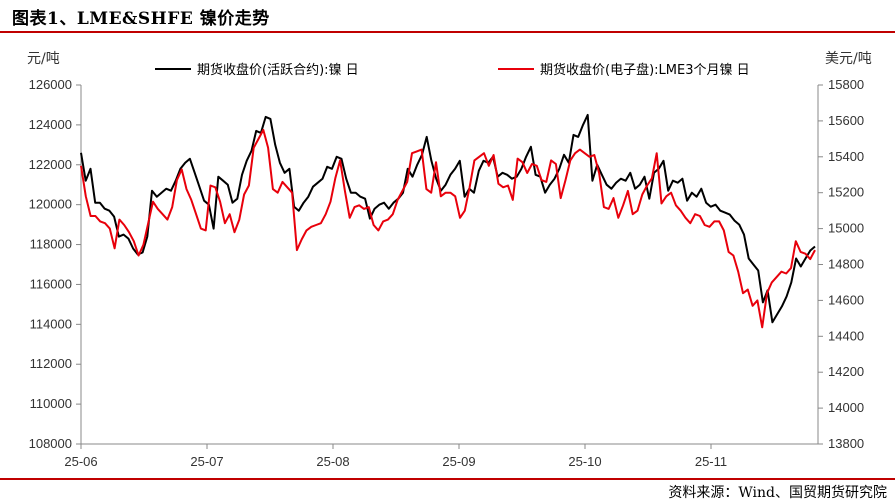  I want to click on right-tick-label: 15200, so click(846, 192).